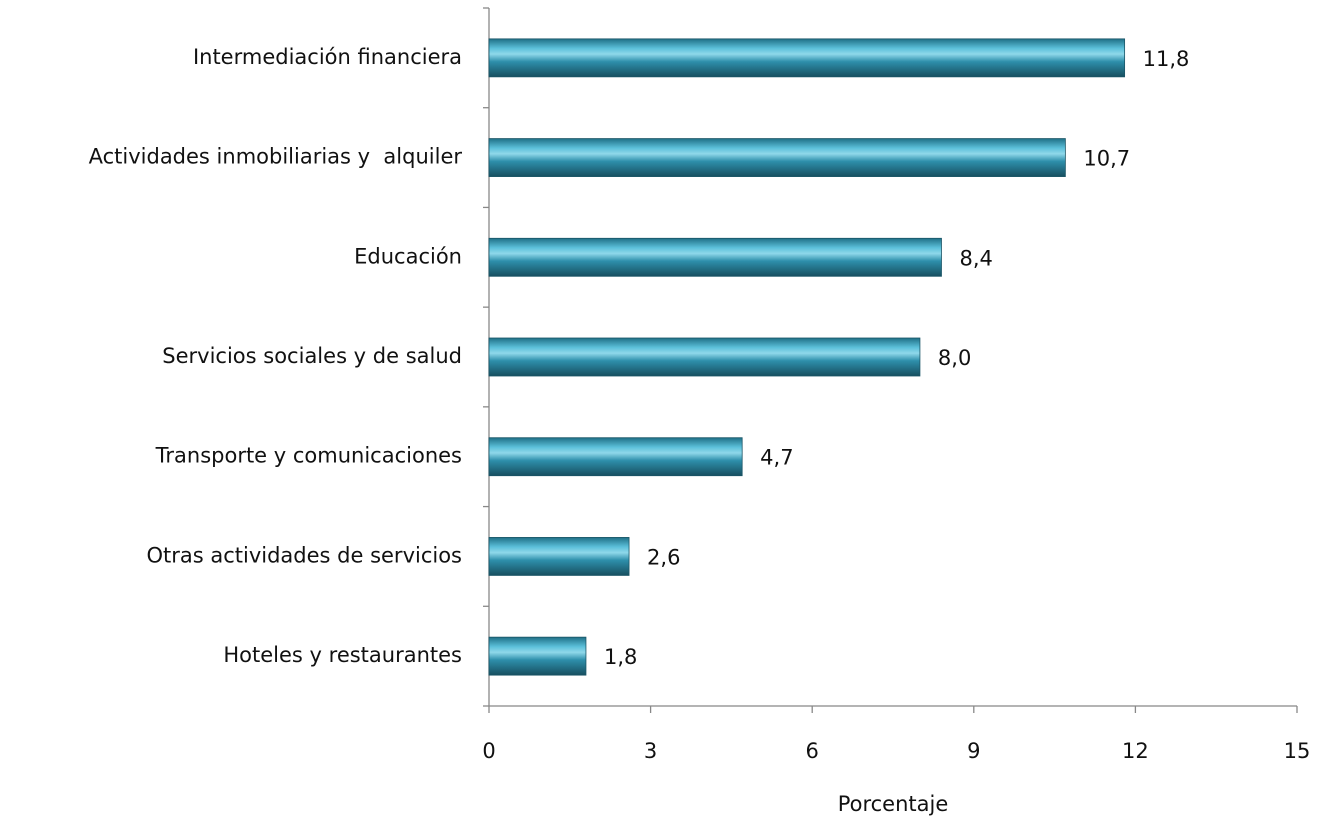 This screenshot has width=1317, height=822. What do you see at coordinates (304, 555) in the screenshot?
I see `y-tick-label: Otras actividades de servicios` at bounding box center [304, 555].